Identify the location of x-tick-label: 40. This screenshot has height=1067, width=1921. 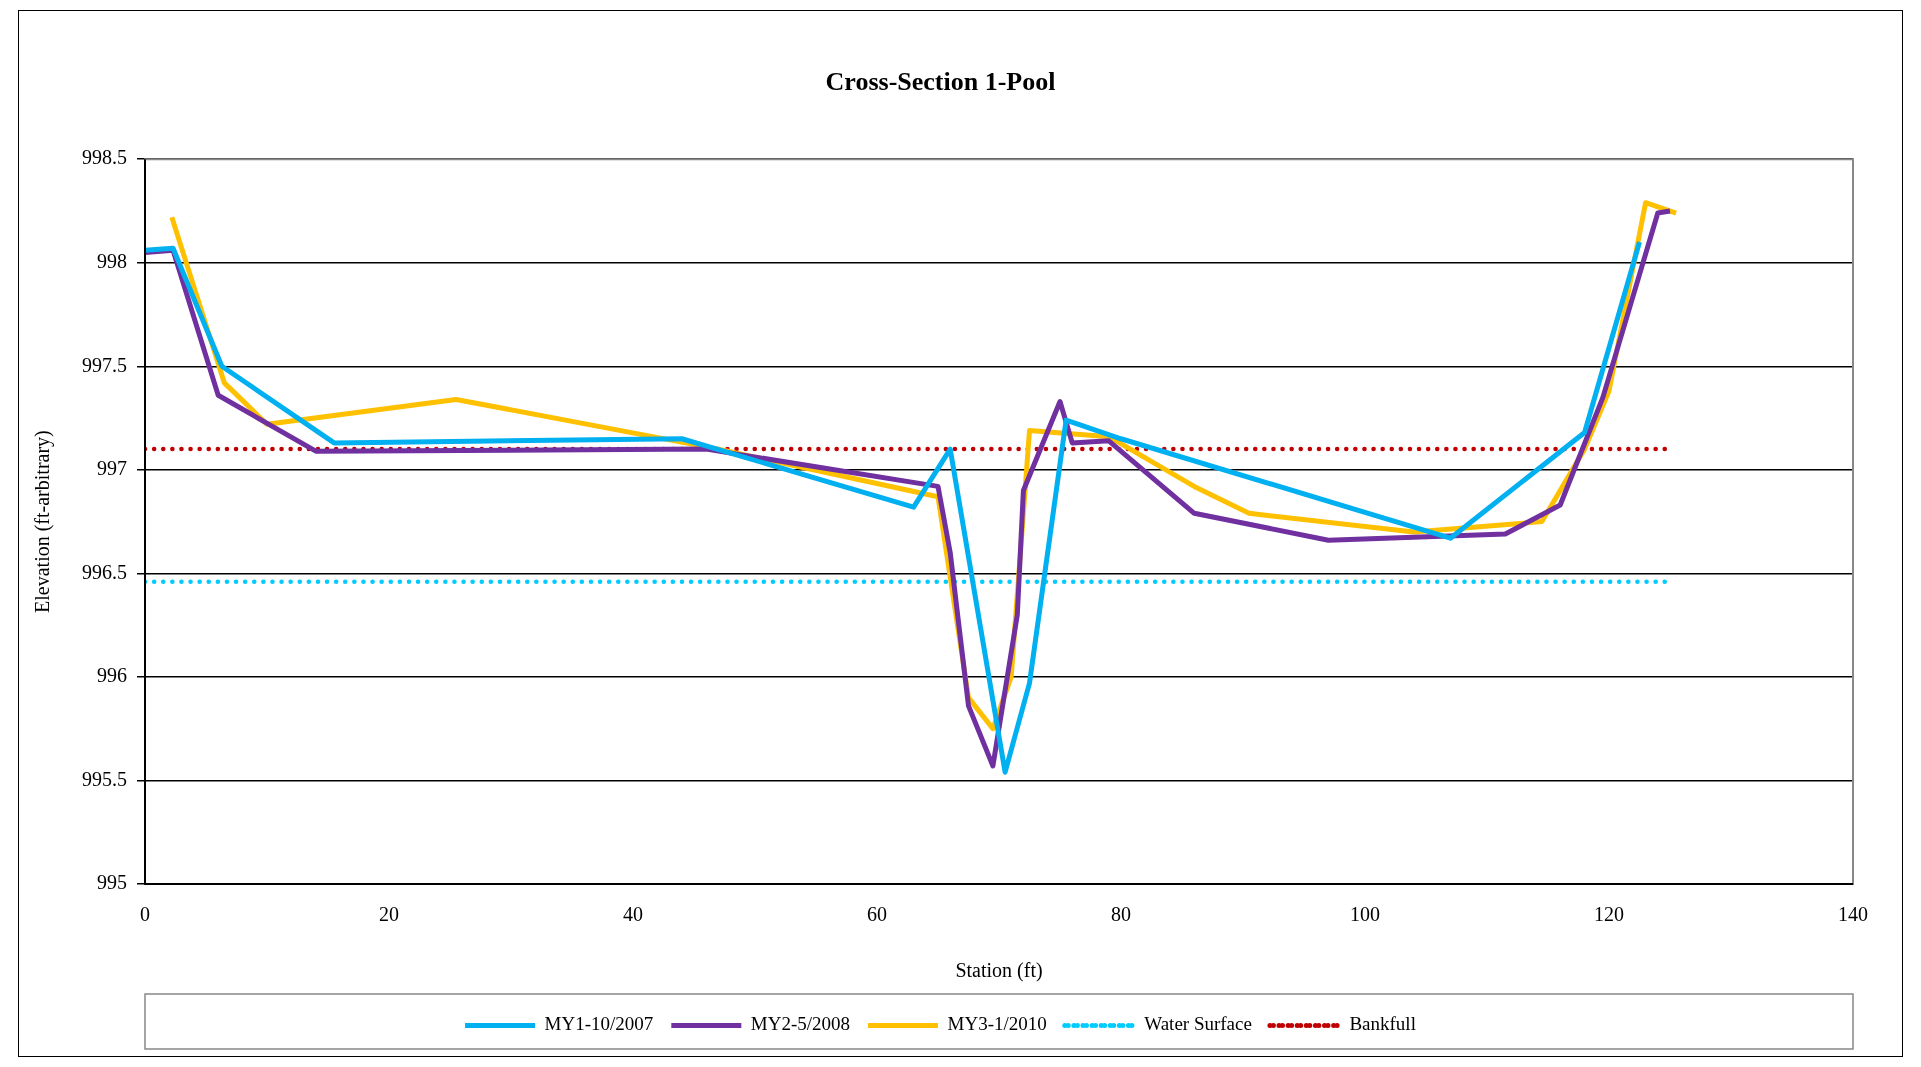
(633, 914).